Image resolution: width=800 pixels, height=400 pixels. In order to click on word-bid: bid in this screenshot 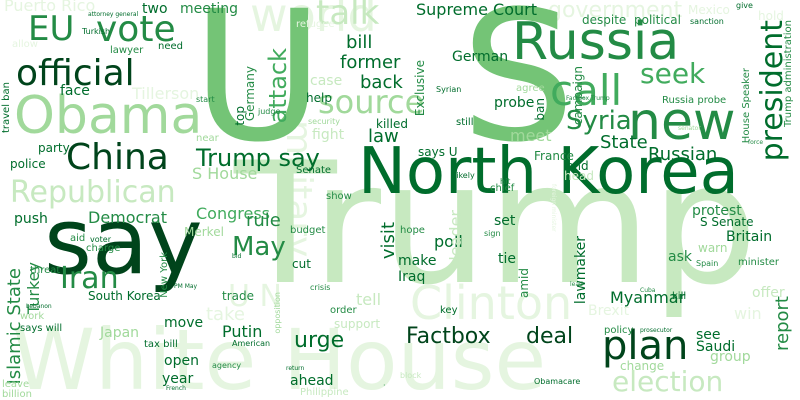, I will do `click(237, 256)`.